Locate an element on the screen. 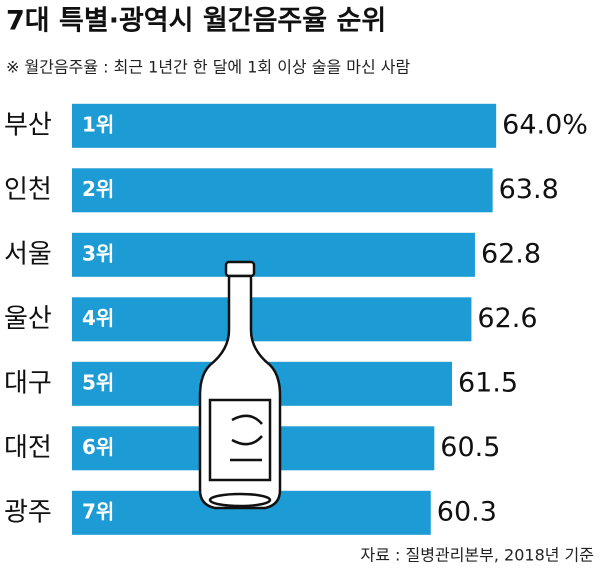 Image resolution: width=600 pixels, height=573 pixels. rank-label: 6위 is located at coordinates (98, 447).